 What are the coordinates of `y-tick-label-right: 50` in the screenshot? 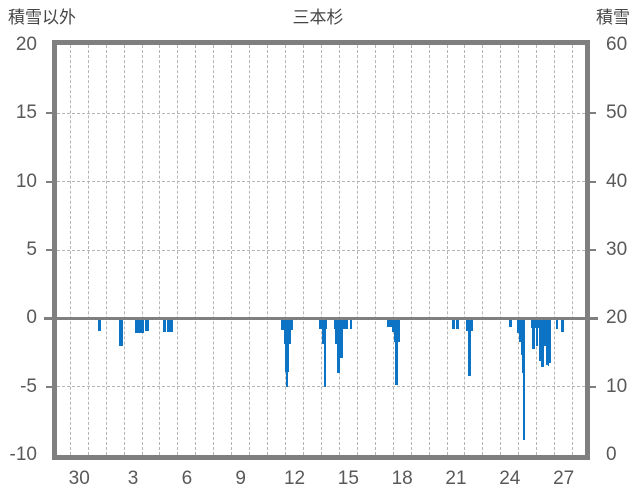 It's located at (617, 113).